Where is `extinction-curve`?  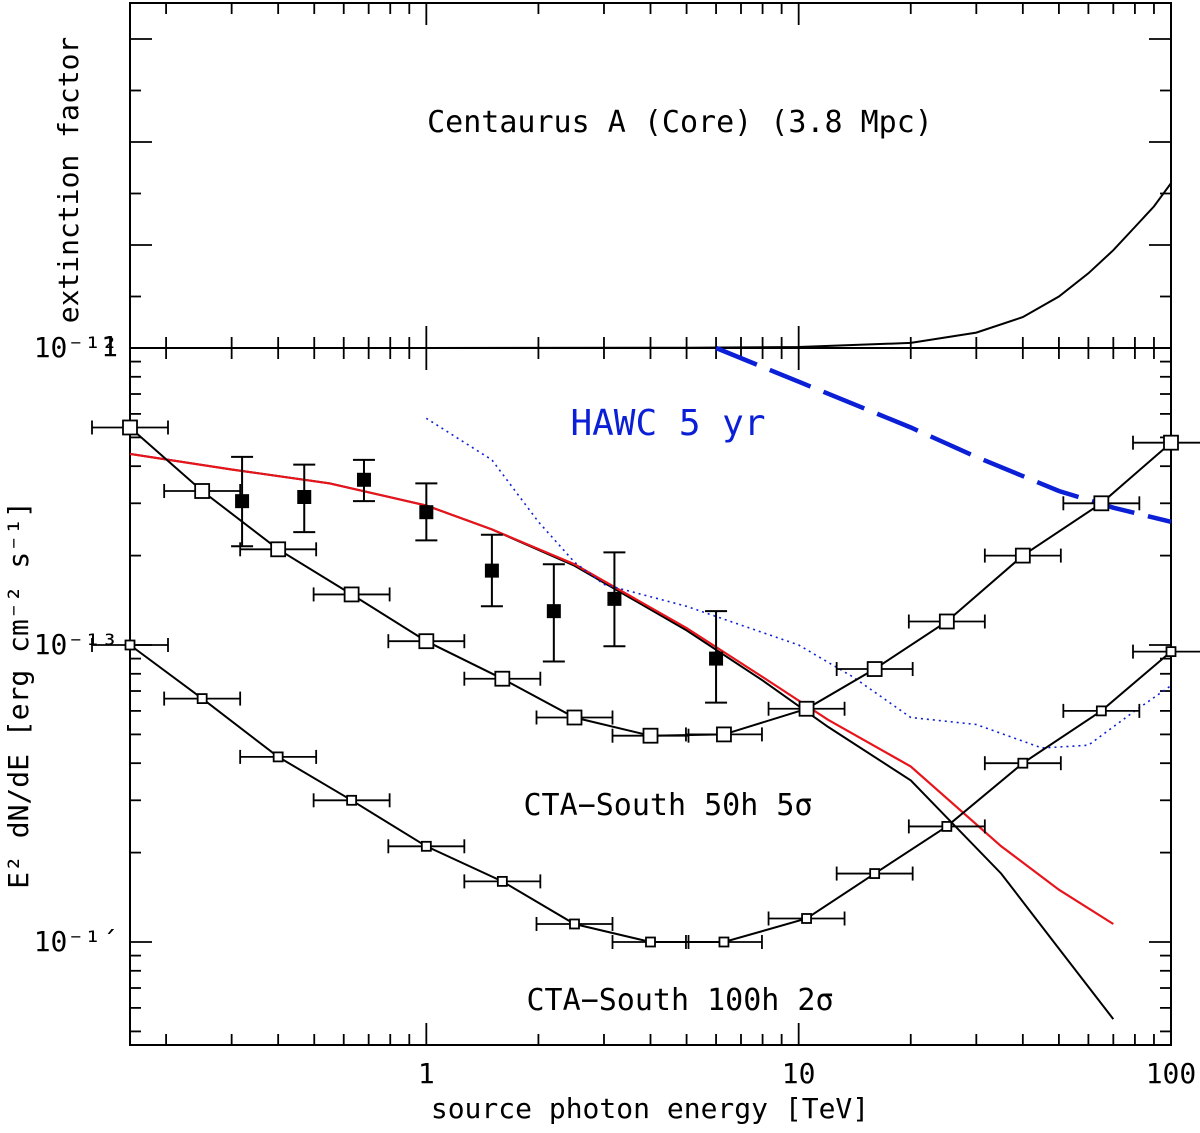
extinction-curve is located at coordinates (651, 265).